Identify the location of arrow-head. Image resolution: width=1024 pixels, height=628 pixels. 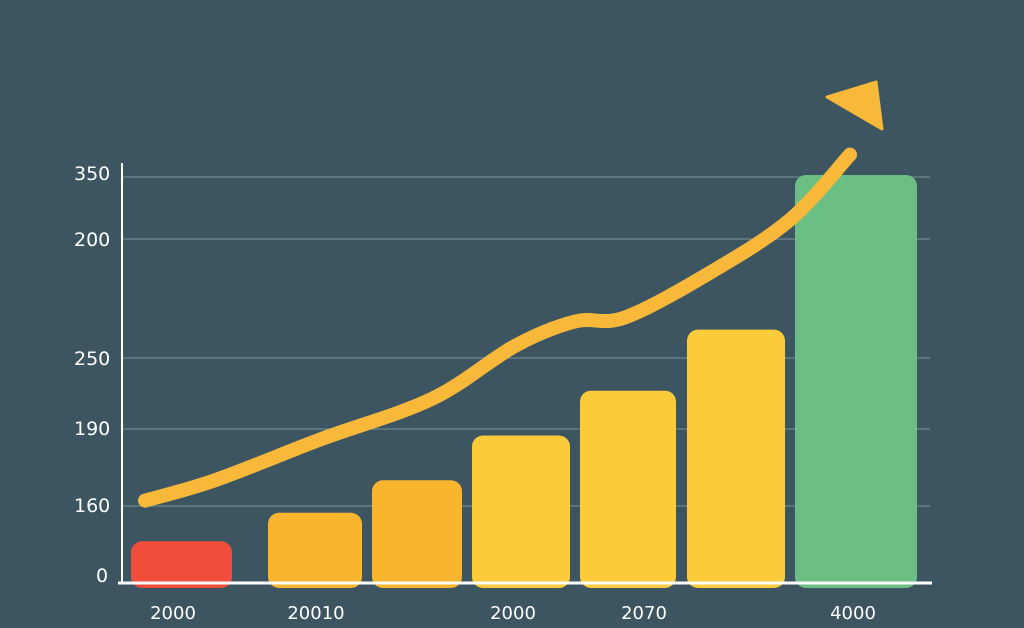
(854, 105).